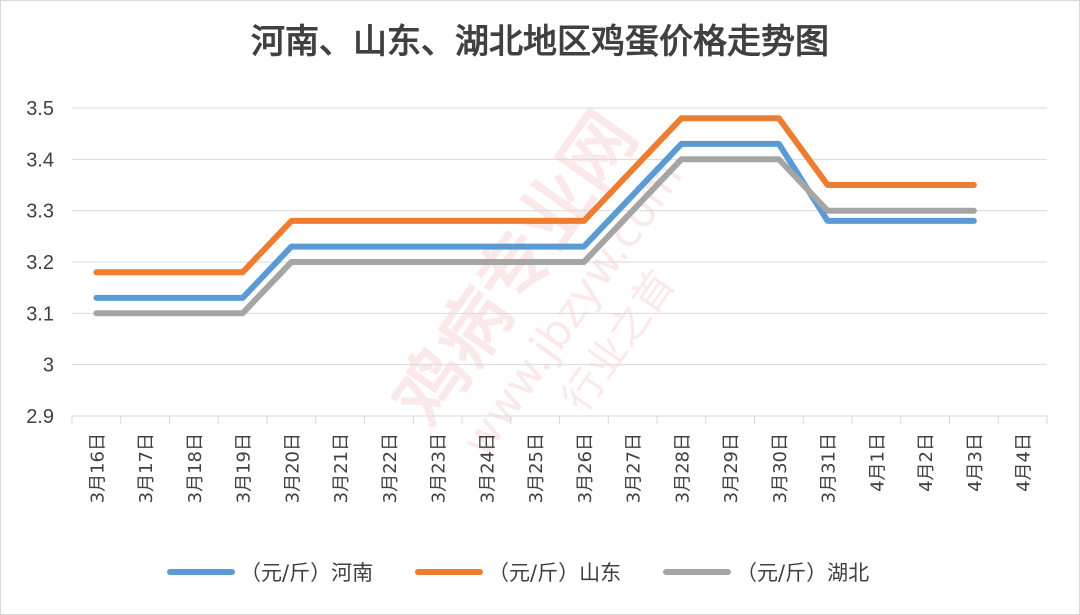 This screenshot has width=1080, height=615. Describe the element at coordinates (780, 468) in the screenshot. I see `x-tick-label: 3月30日` at that location.